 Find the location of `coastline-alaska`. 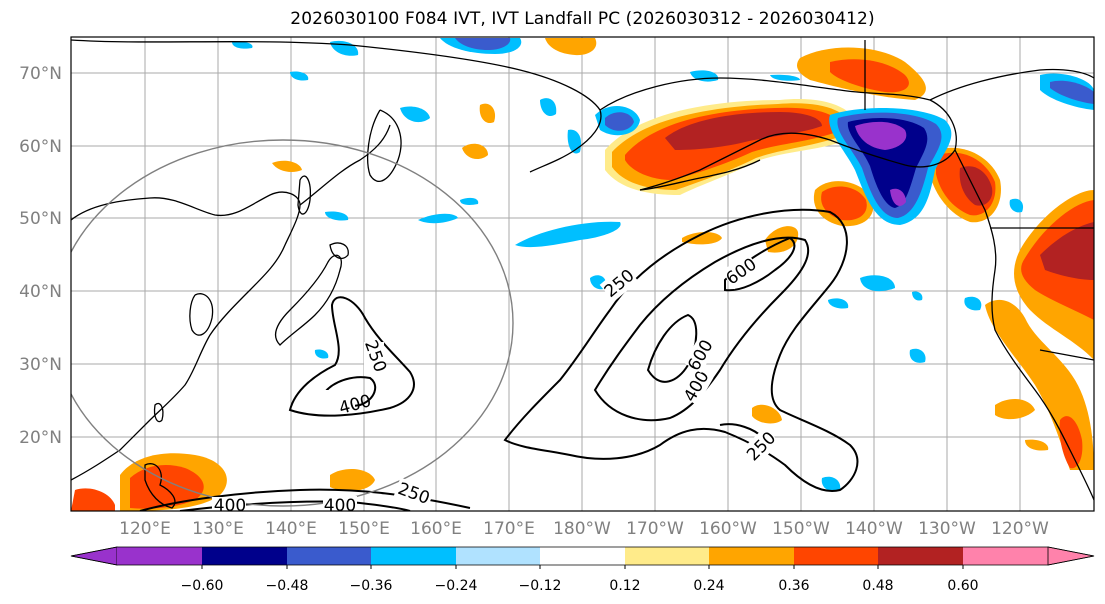

coastline-alaska is located at coordinates (778, 134).